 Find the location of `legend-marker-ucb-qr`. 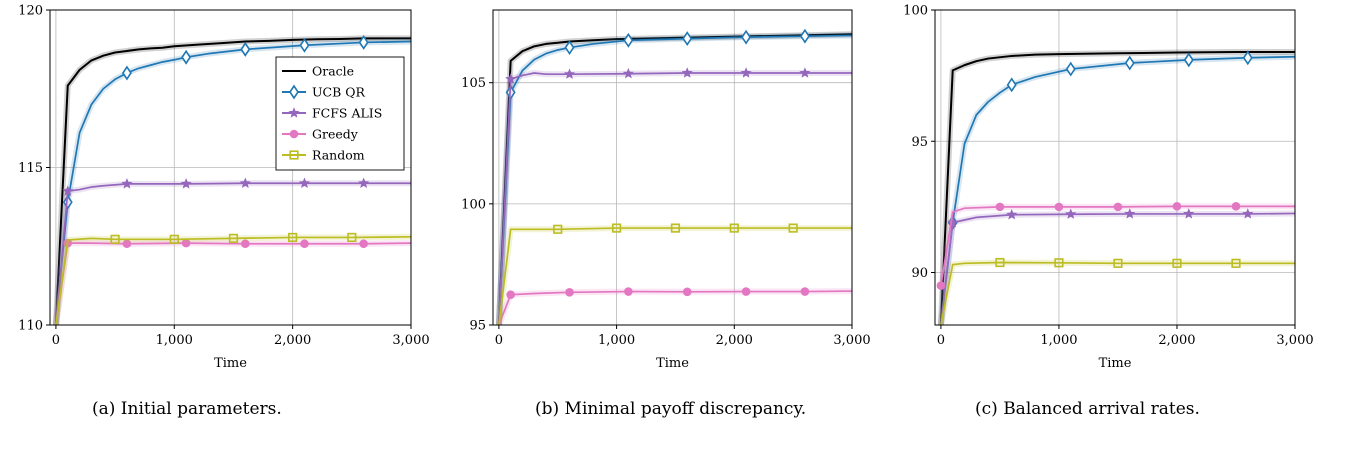

legend-marker-ucb-qr is located at coordinates (294, 92).